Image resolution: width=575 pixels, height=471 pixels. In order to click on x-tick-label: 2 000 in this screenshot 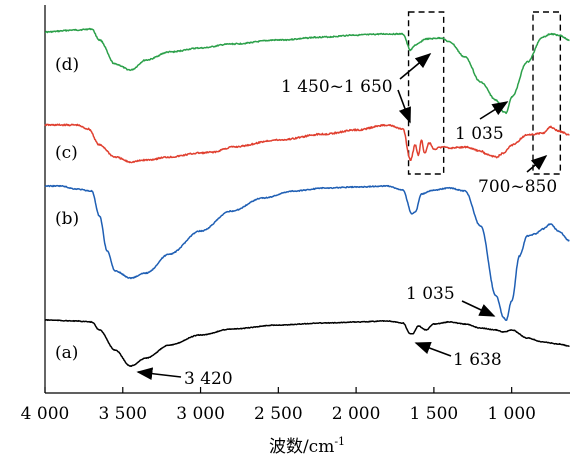, I will do `click(356, 414)`.